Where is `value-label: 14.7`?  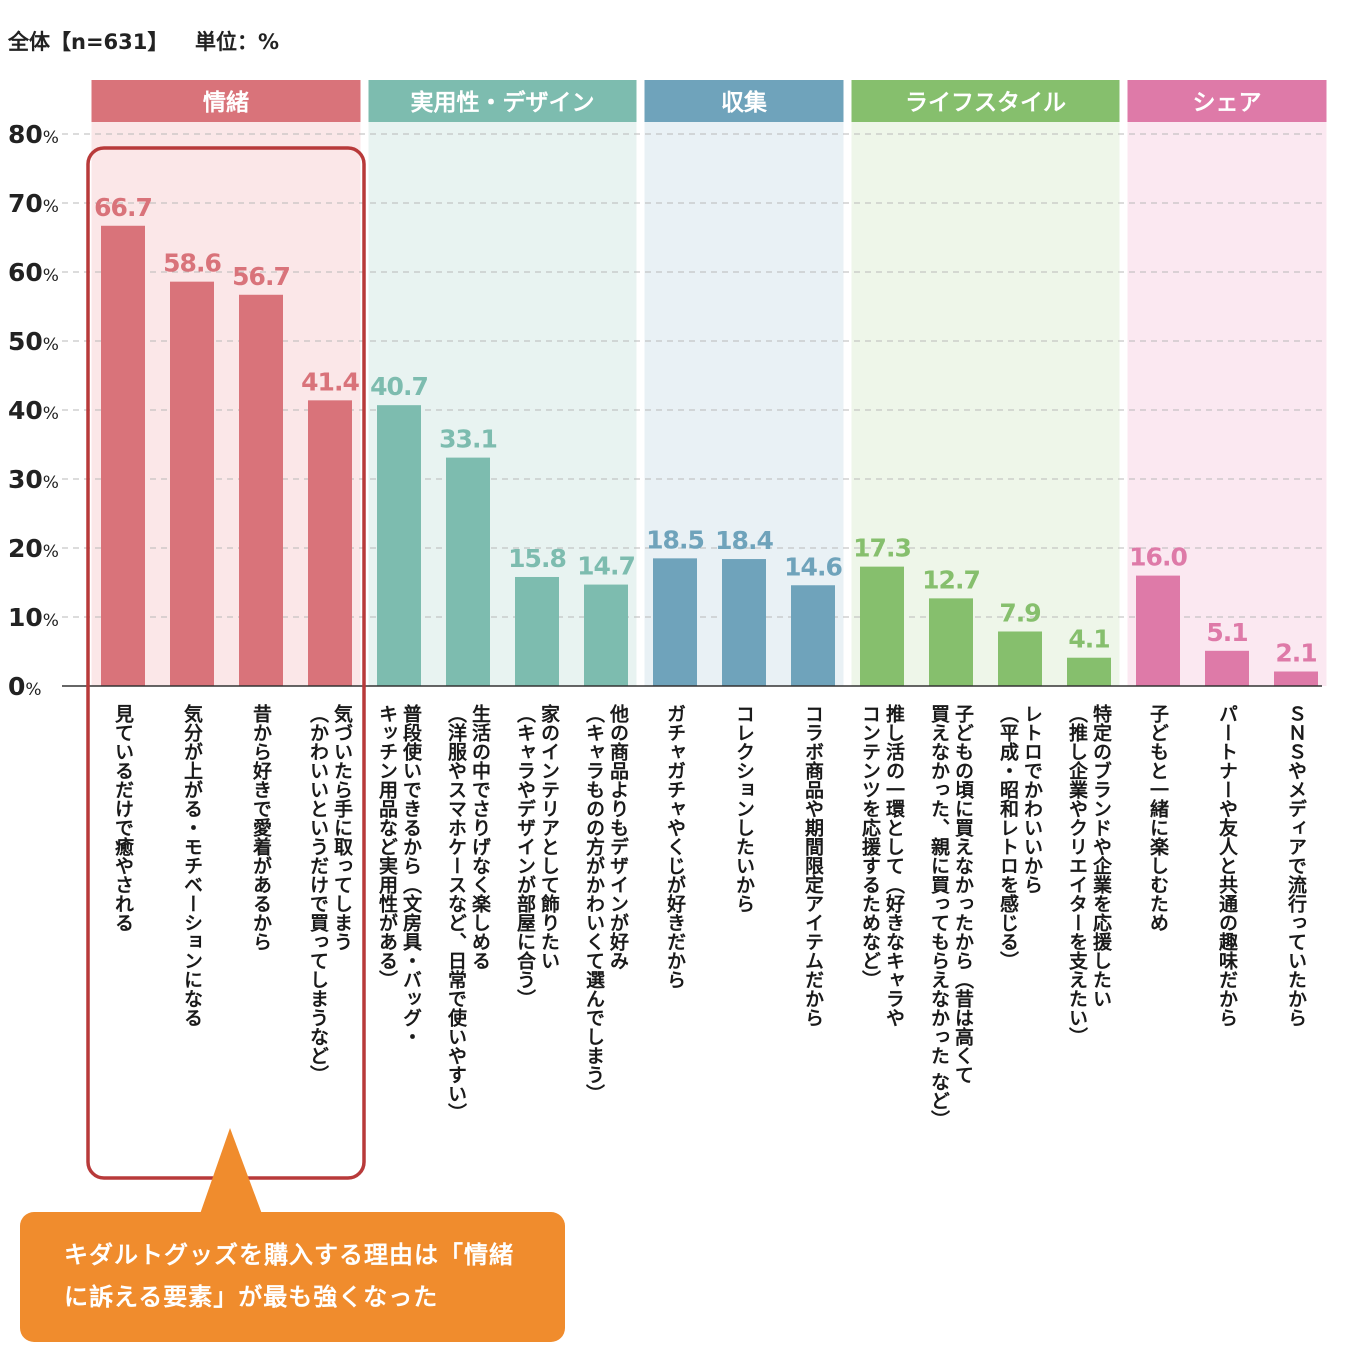 value-label: 14.7 is located at coordinates (606, 566).